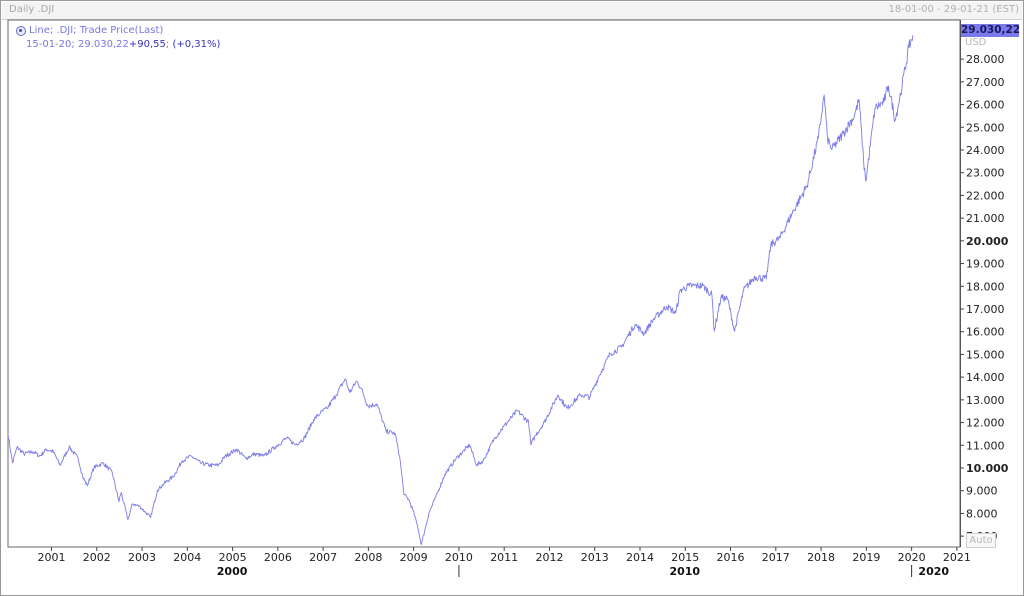  What do you see at coordinates (985, 105) in the screenshot?
I see `y-tick-label: 26.000` at bounding box center [985, 105].